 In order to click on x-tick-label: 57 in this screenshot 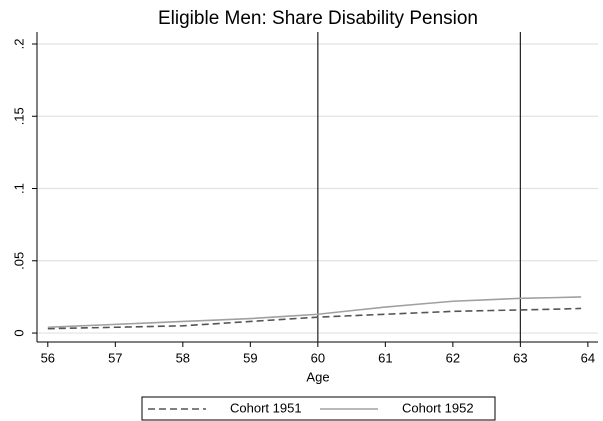, I will do `click(115, 357)`.